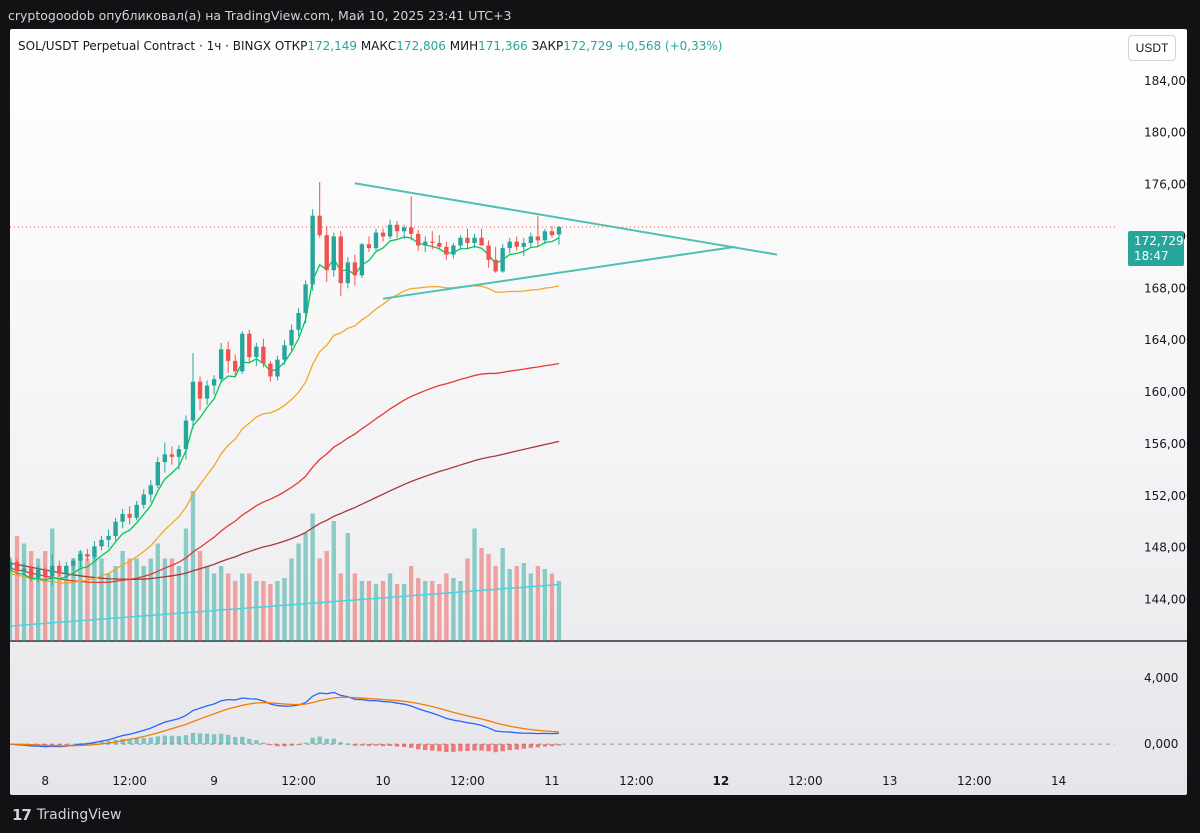 This screenshot has height=833, width=1200. What do you see at coordinates (66, 815) in the screenshot?
I see `tradingview-logo: 17 TradingView` at bounding box center [66, 815].